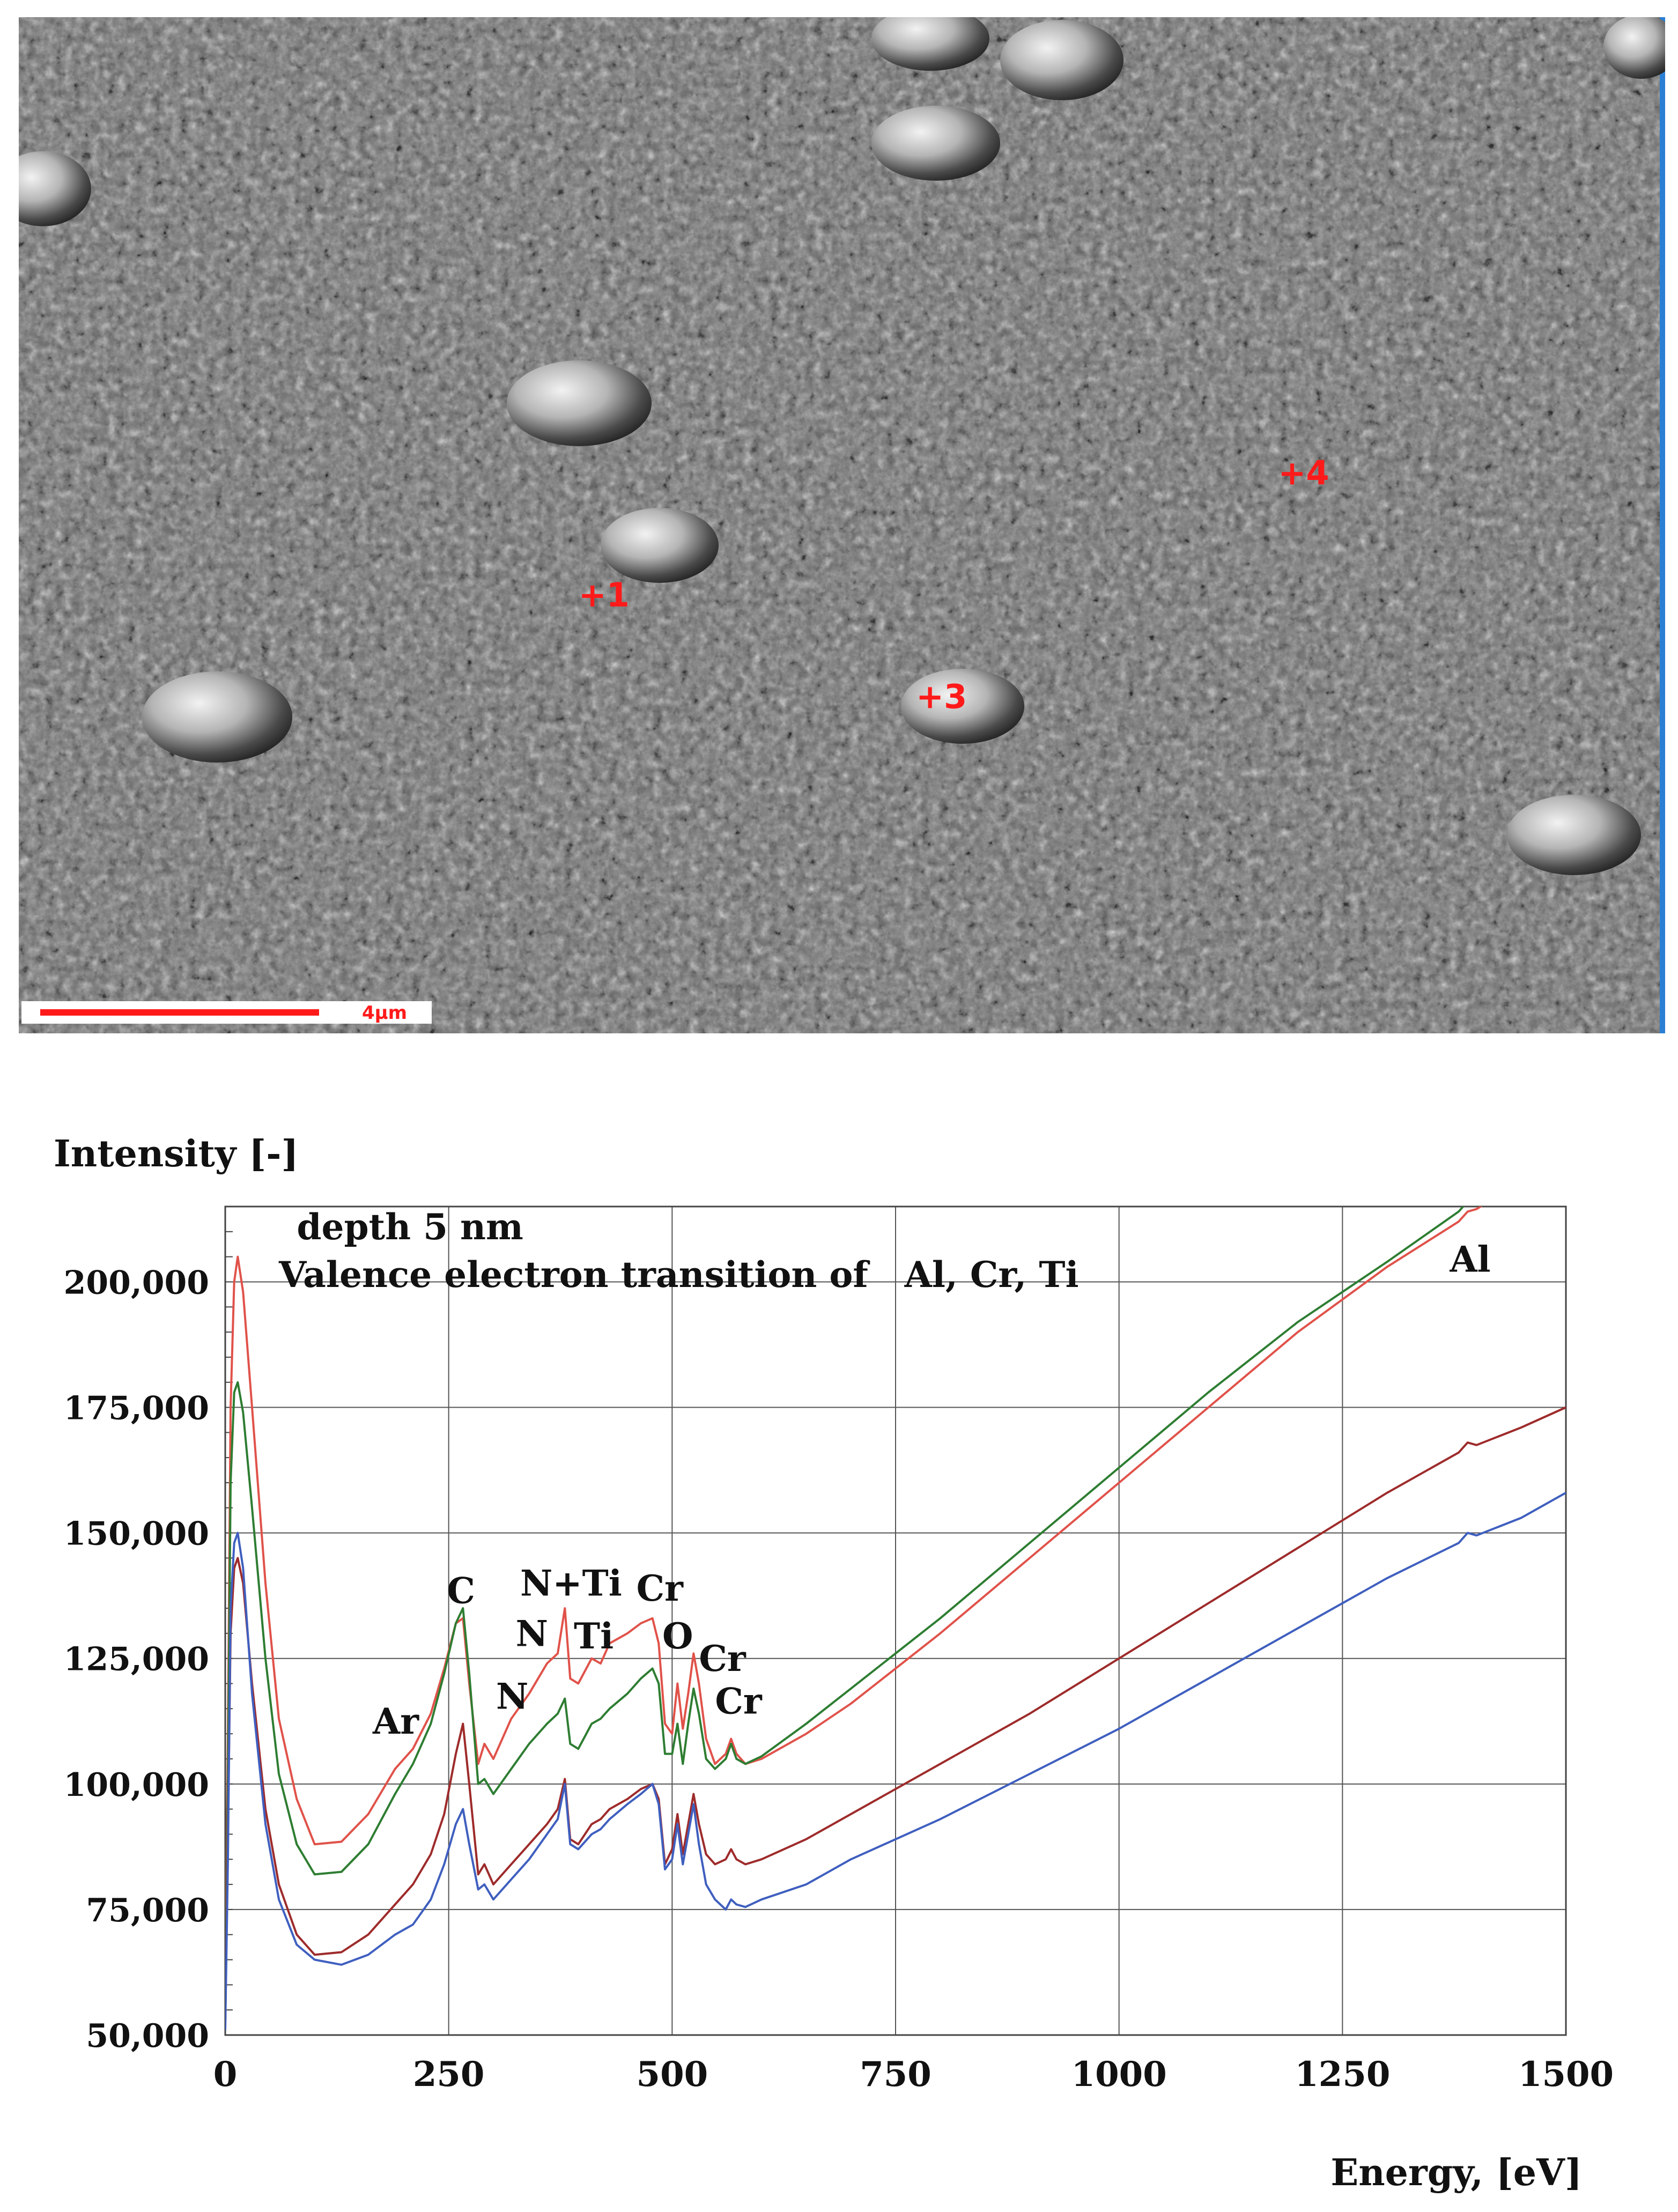 Image resolution: width=1678 pixels, height=2212 pixels. I want to click on scale-bar-label: 4µm, so click(384, 1013).